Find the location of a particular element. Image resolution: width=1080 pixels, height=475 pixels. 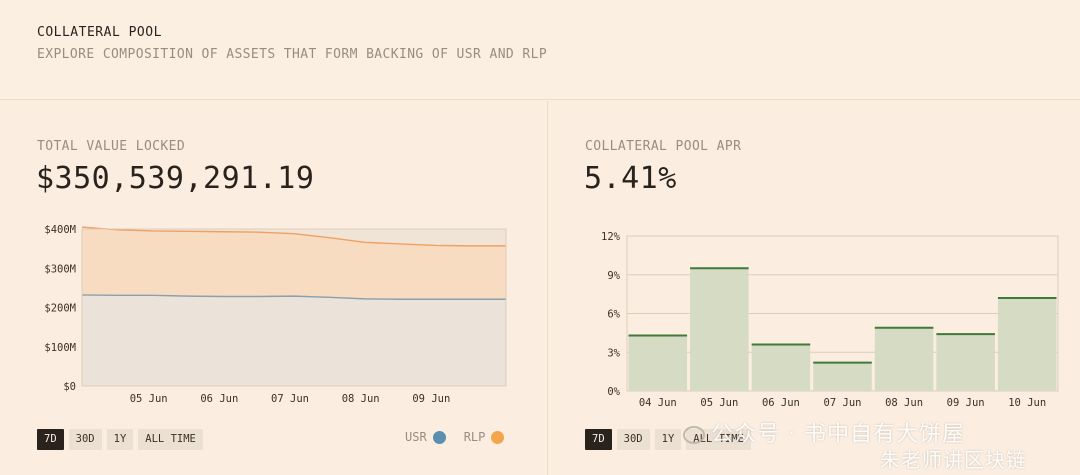

apr-range-7d: 7D is located at coordinates (598, 439).